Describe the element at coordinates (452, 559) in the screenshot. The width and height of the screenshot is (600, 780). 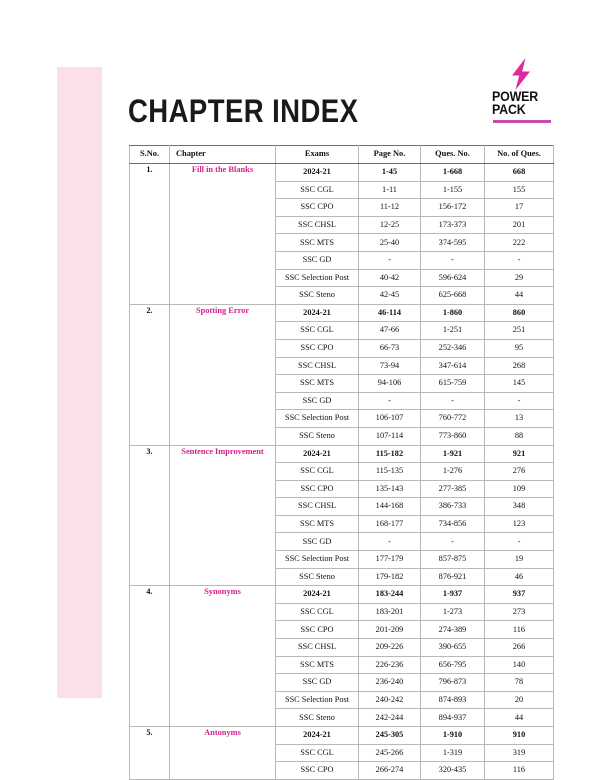
I see `cell-ques-no: 857-875` at that location.